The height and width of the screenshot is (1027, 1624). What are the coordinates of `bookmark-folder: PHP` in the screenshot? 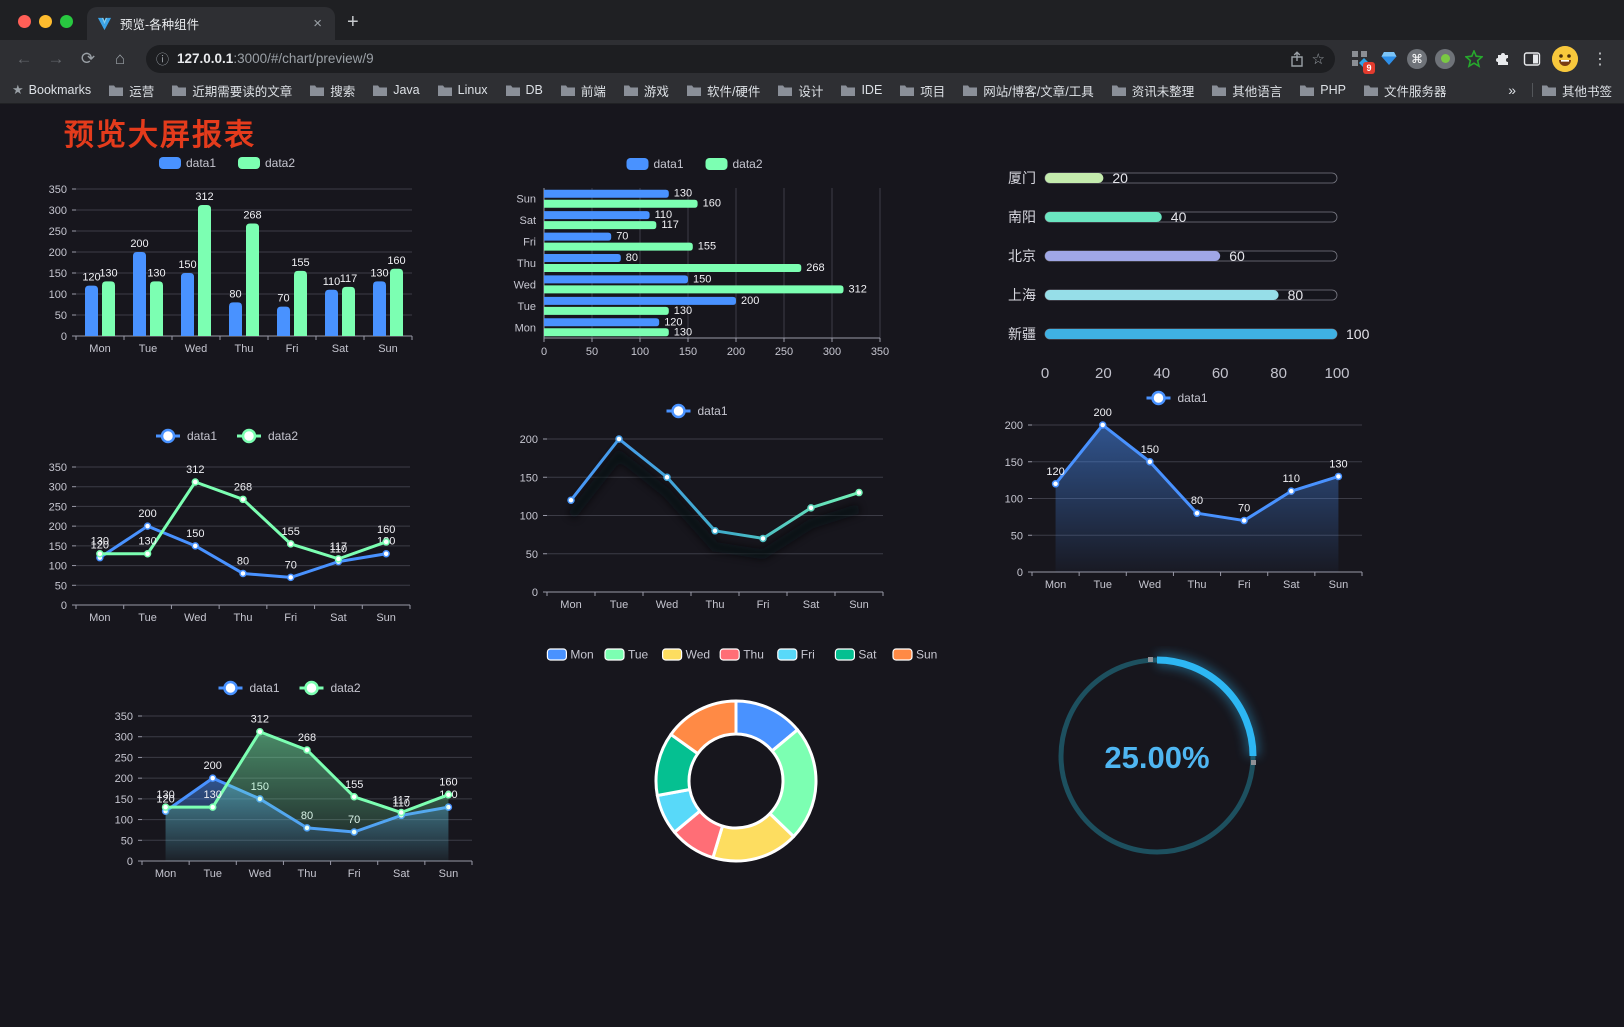 It's located at (1322, 90).